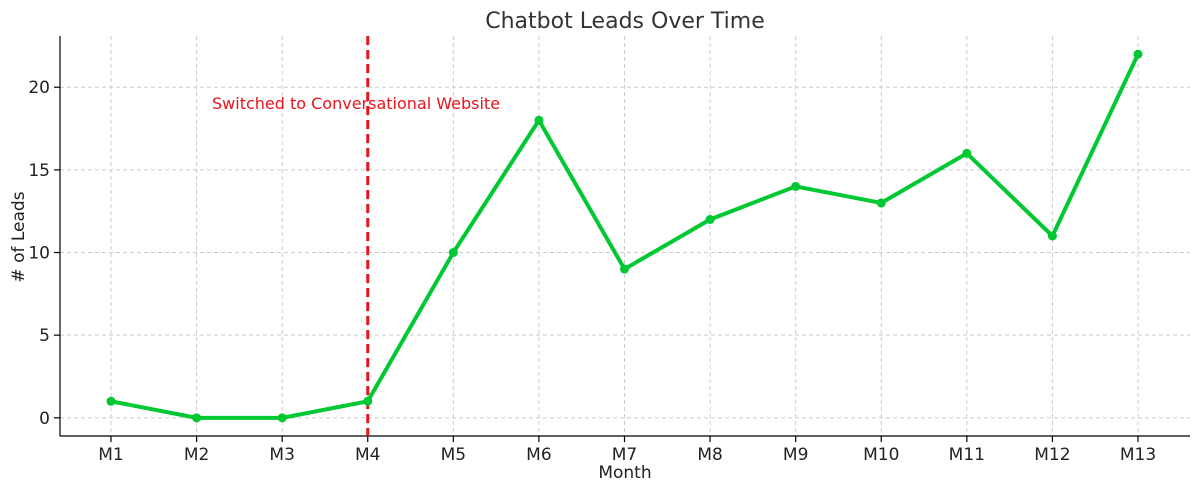 The width and height of the screenshot is (1200, 492). What do you see at coordinates (367, 455) in the screenshot?
I see `x-tick-label: M4` at bounding box center [367, 455].